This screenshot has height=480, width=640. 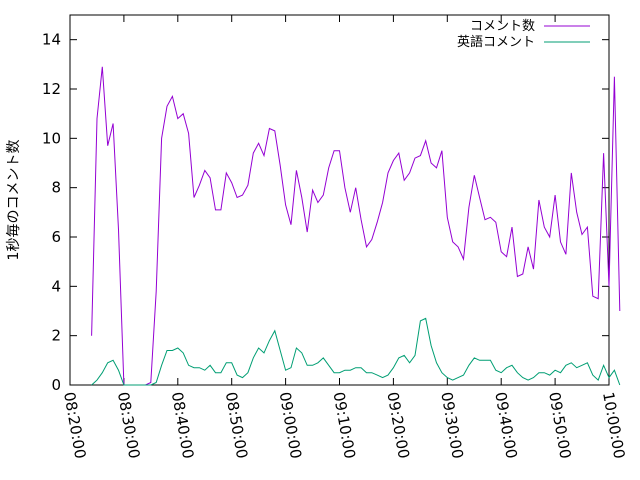 What do you see at coordinates (14, 200) in the screenshot?
I see `y-axis-label: 1秒毎のコメント数` at bounding box center [14, 200].